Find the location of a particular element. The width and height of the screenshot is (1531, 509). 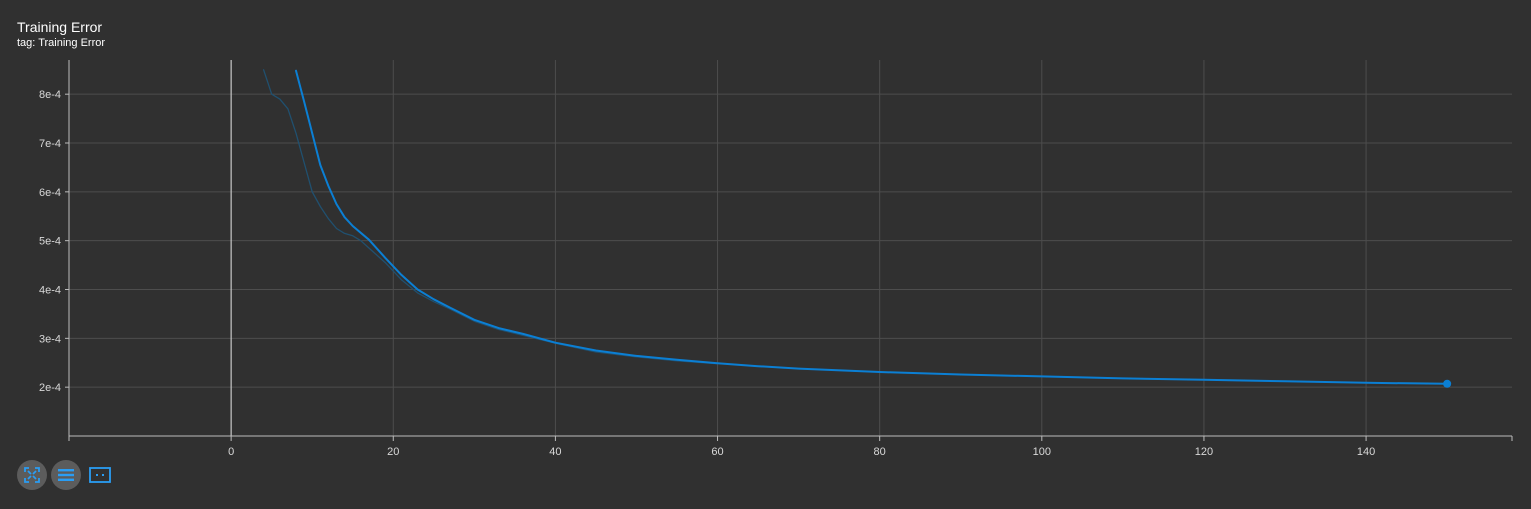

x-tick-label: 60 is located at coordinates (717, 452).